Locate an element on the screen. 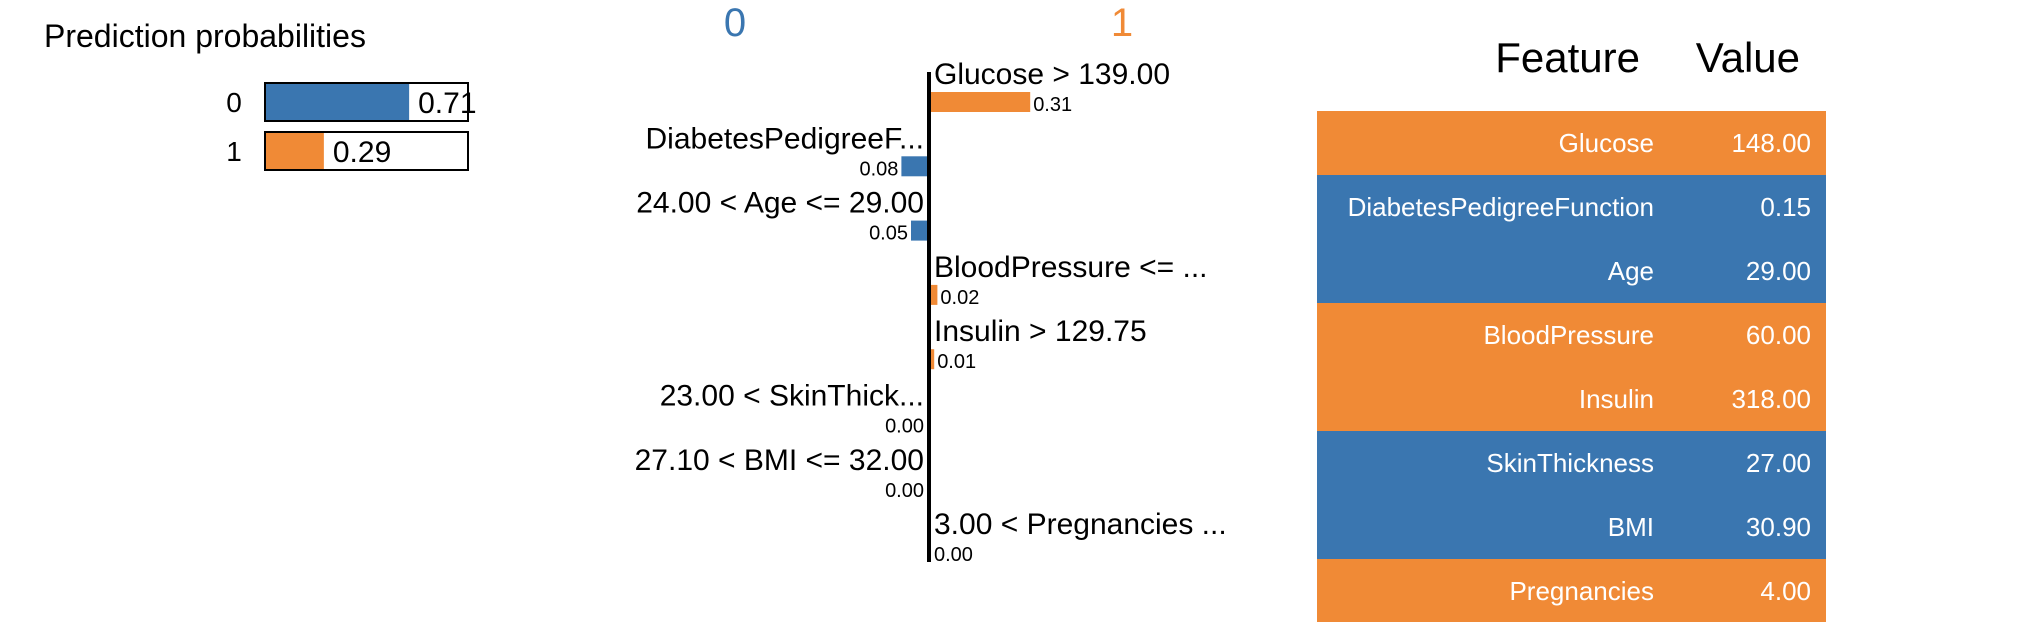 This screenshot has width=2024, height=622. table-value-cell: 30.90 is located at coordinates (1778, 527).